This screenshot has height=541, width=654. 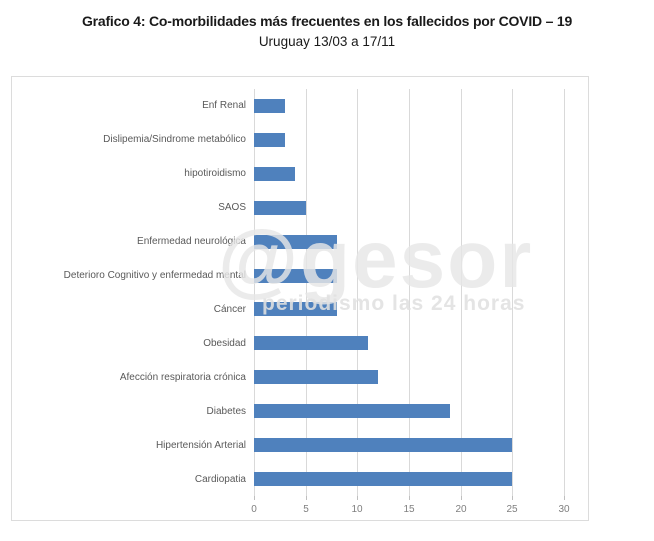 I want to click on x-tick-label: 5, so click(x=306, y=509).